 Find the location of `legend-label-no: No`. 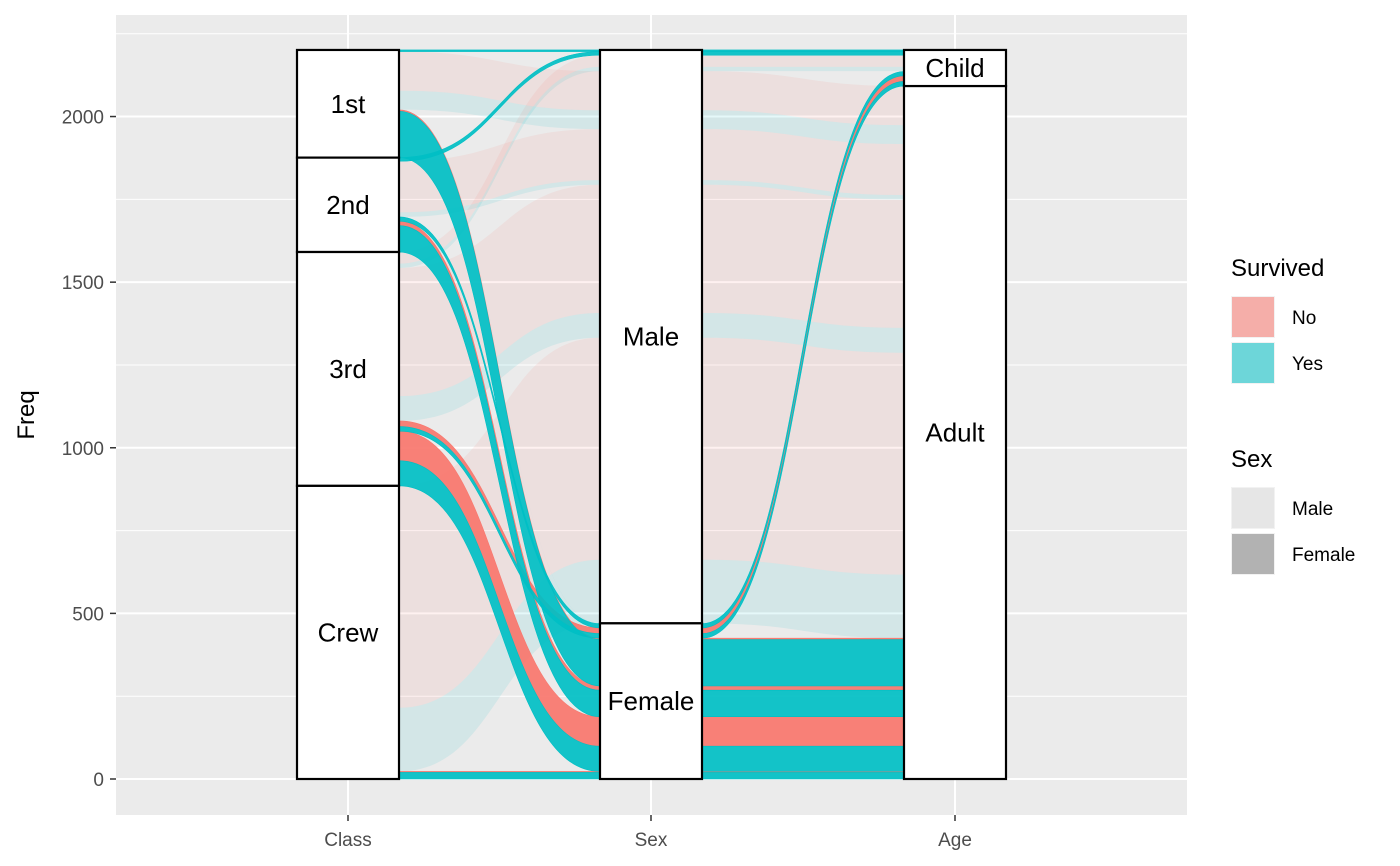

legend-label-no: No is located at coordinates (1304, 318).